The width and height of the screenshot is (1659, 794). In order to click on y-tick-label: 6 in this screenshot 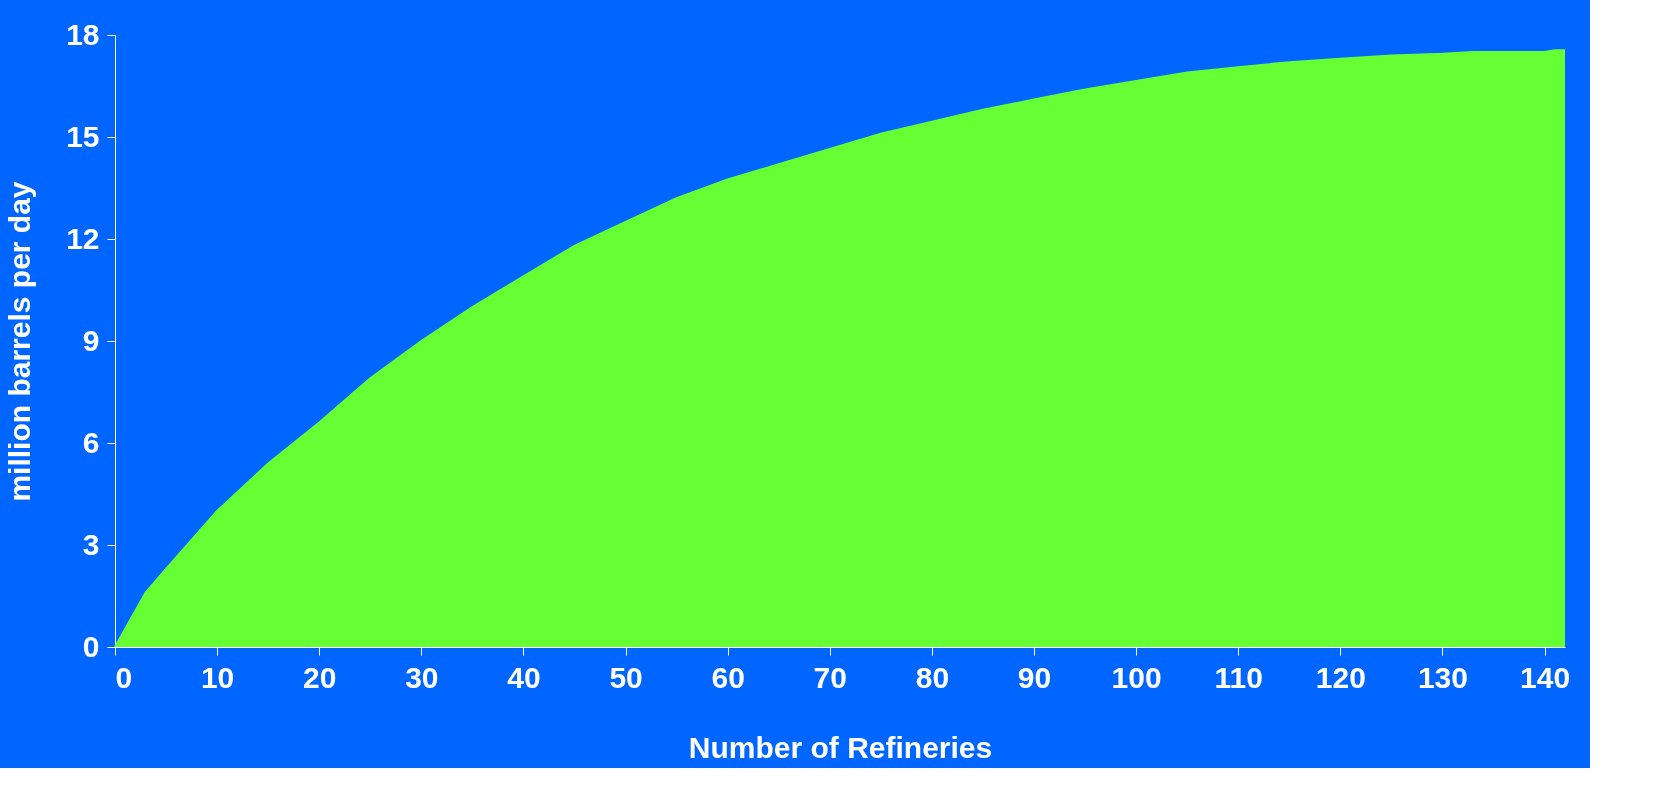, I will do `click(91, 442)`.